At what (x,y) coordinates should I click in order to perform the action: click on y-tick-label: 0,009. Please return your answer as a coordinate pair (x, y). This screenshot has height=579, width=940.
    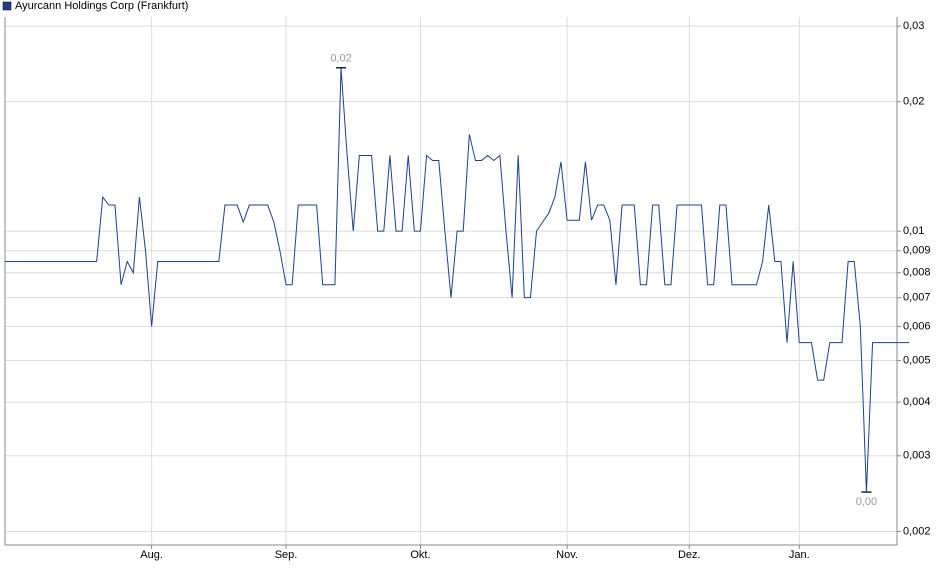
    Looking at the image, I should click on (917, 251).